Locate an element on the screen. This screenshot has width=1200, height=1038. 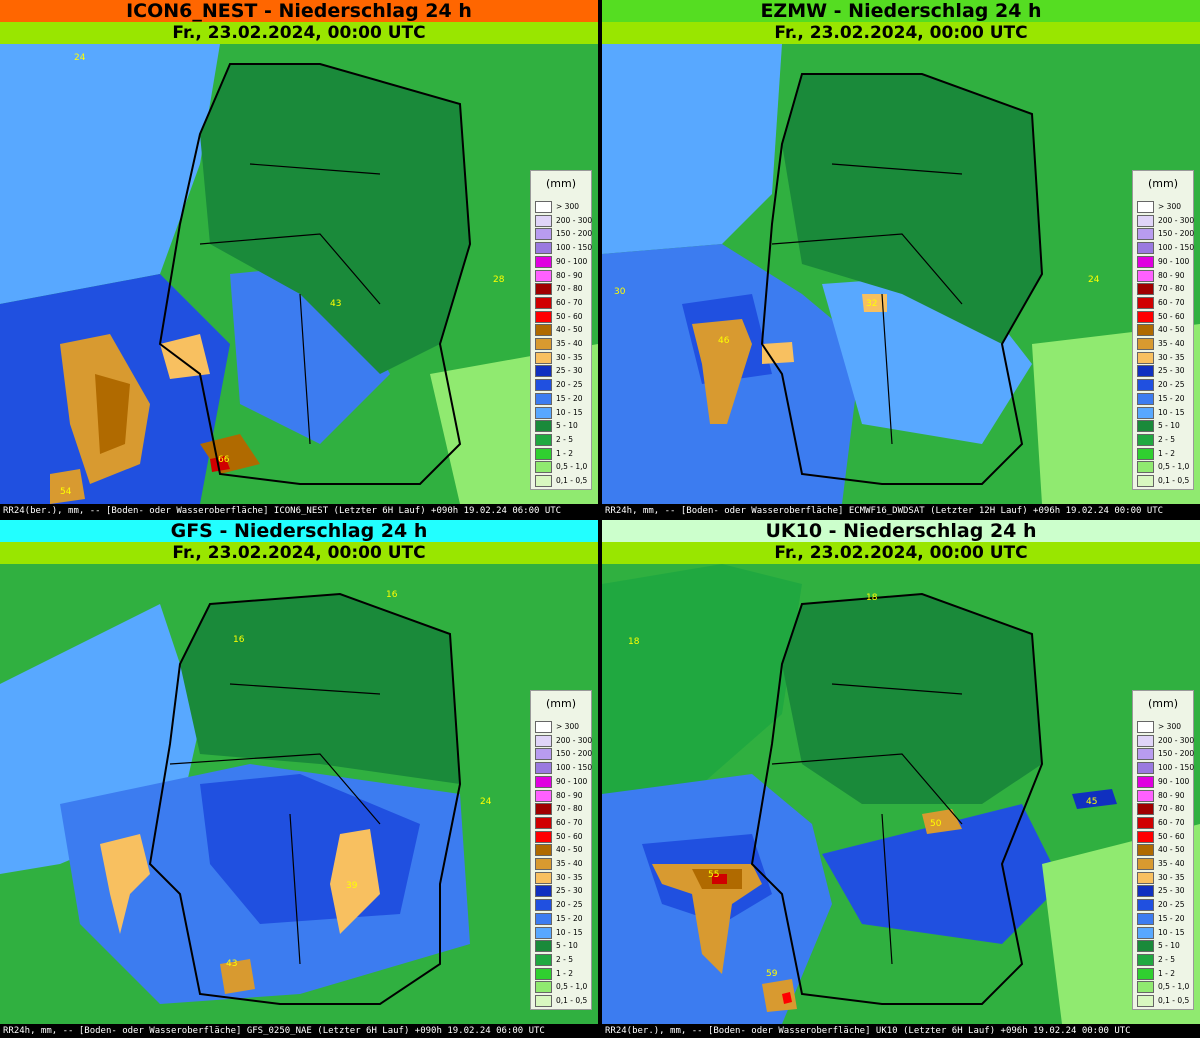
legend-label: > 300 is located at coordinates (1169, 206).